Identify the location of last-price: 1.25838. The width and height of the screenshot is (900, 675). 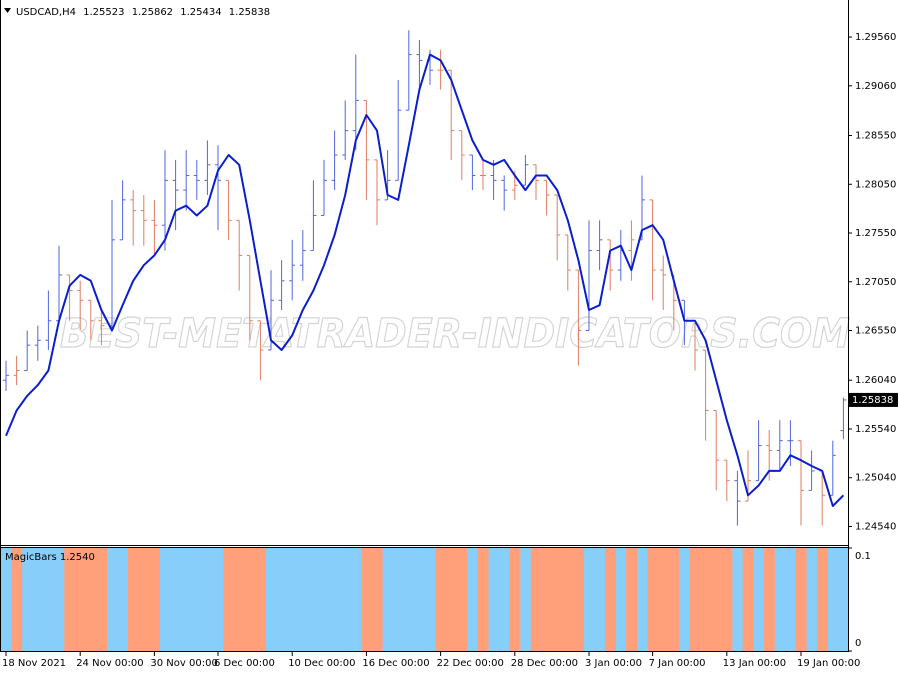
(872, 400).